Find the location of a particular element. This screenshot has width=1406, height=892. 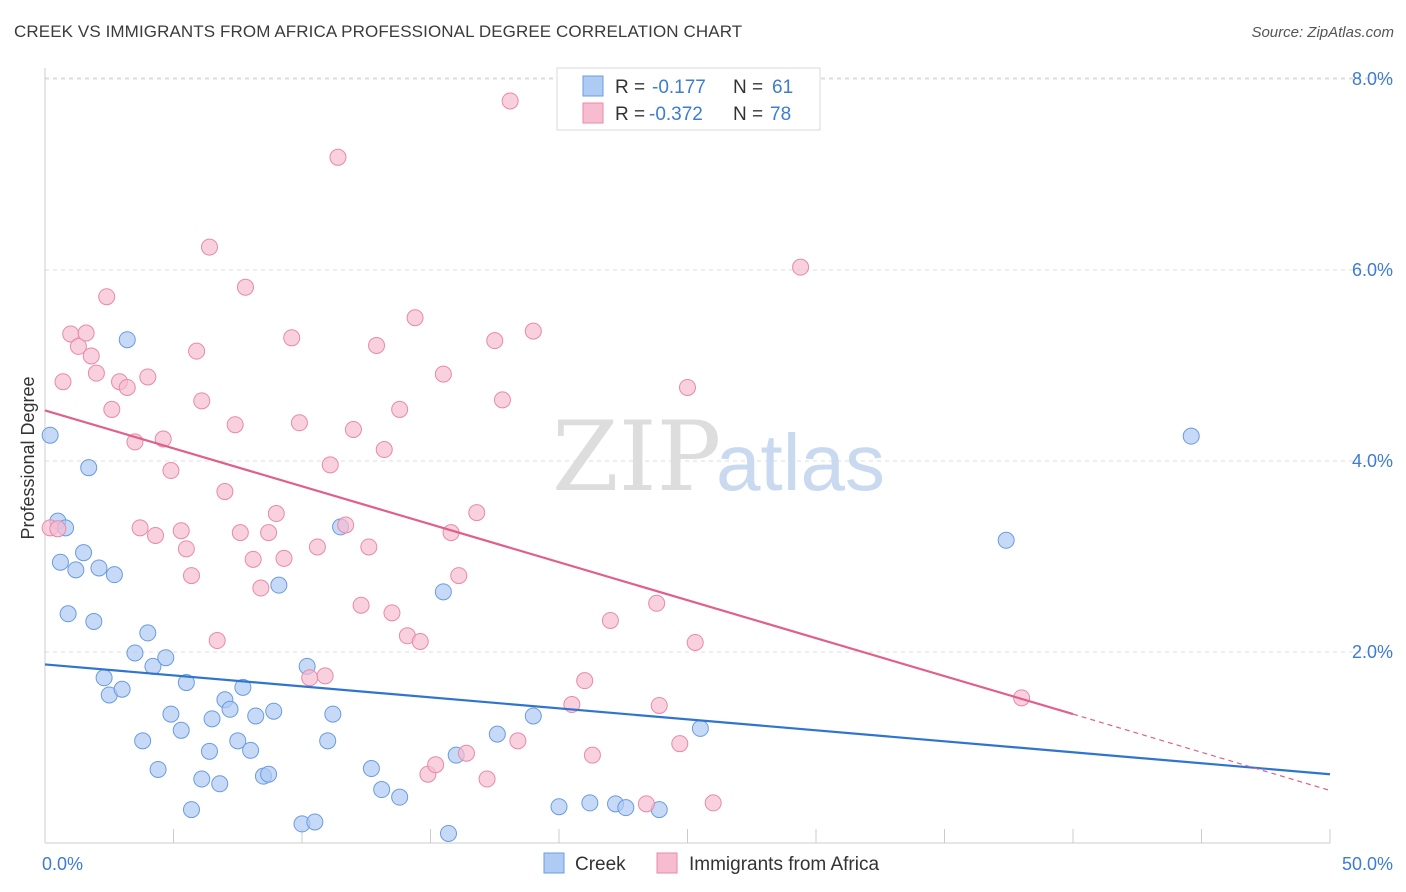

legend: R = -0.177 N = 61 R = -0.372 N = 78 is located at coordinates (688, 99).